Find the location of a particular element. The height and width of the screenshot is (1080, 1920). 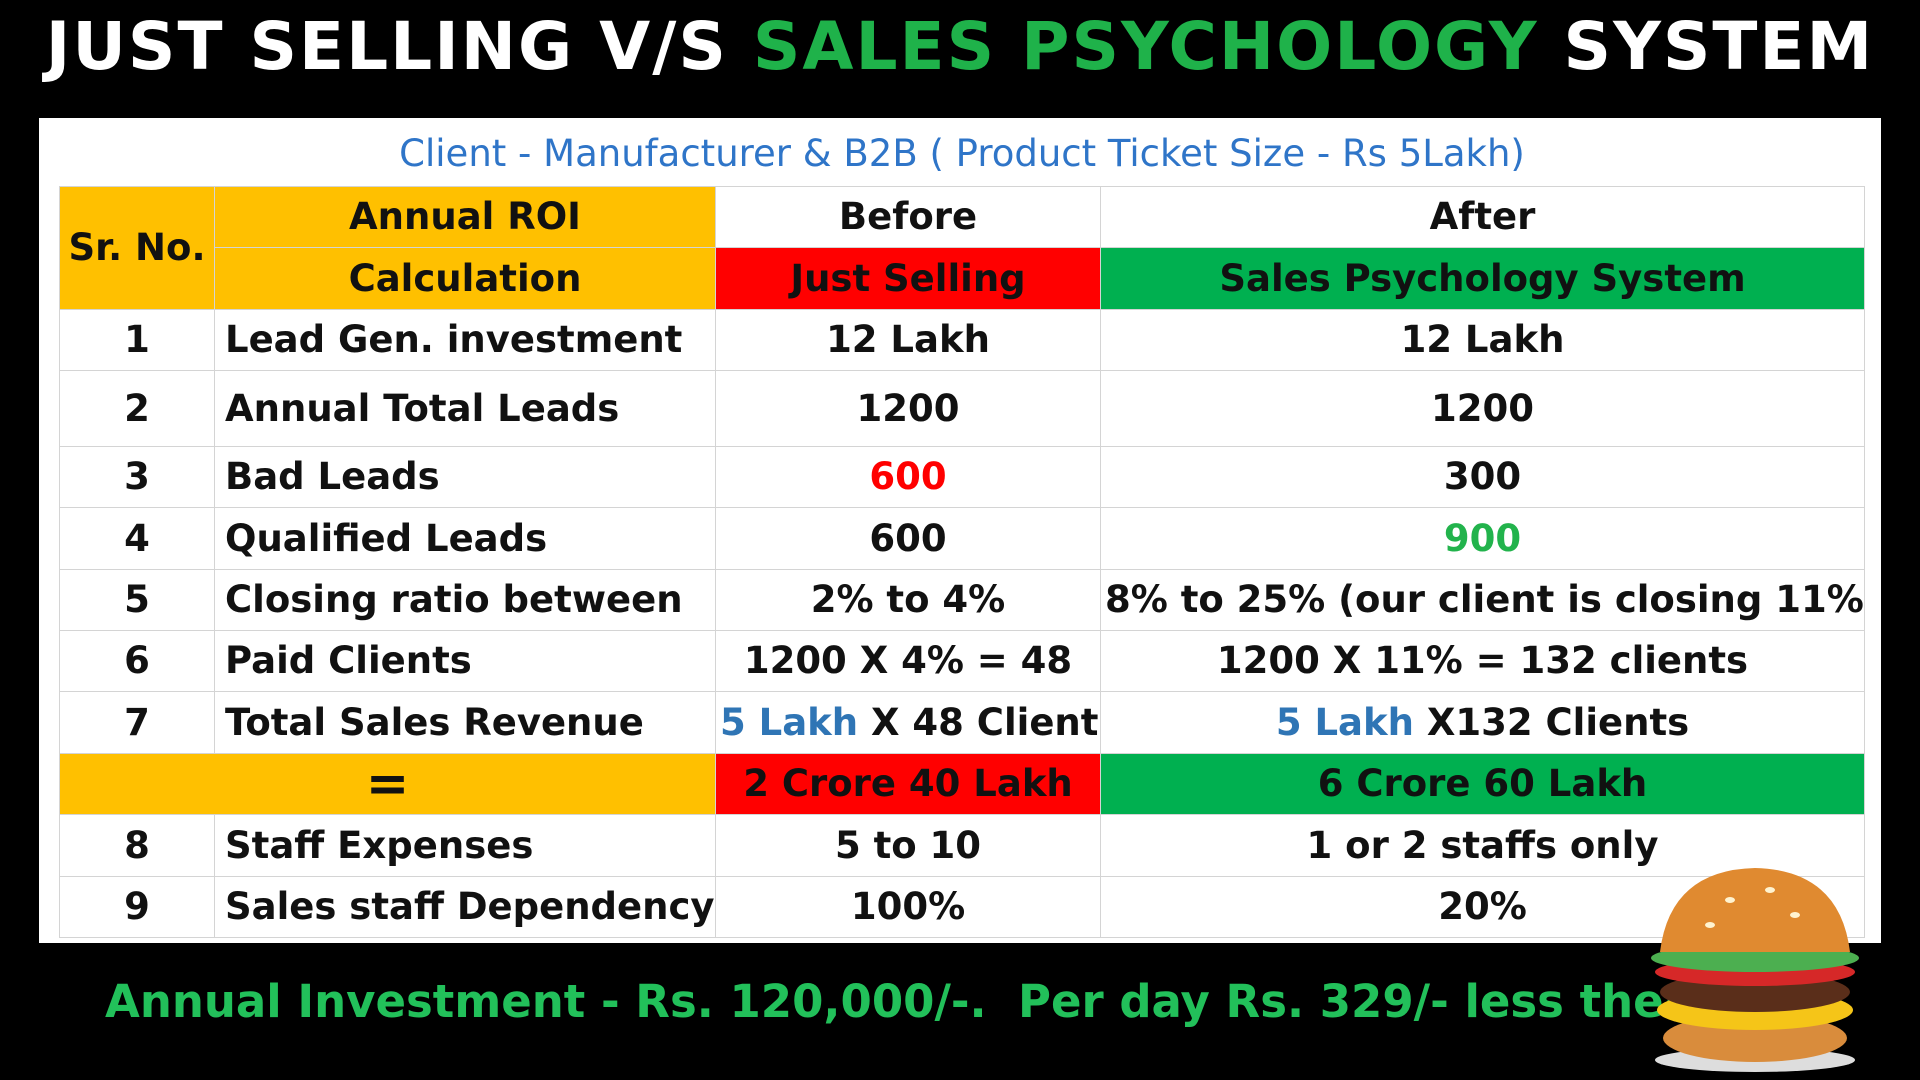

item: Total Sales Revenue is located at coordinates (465, 722).